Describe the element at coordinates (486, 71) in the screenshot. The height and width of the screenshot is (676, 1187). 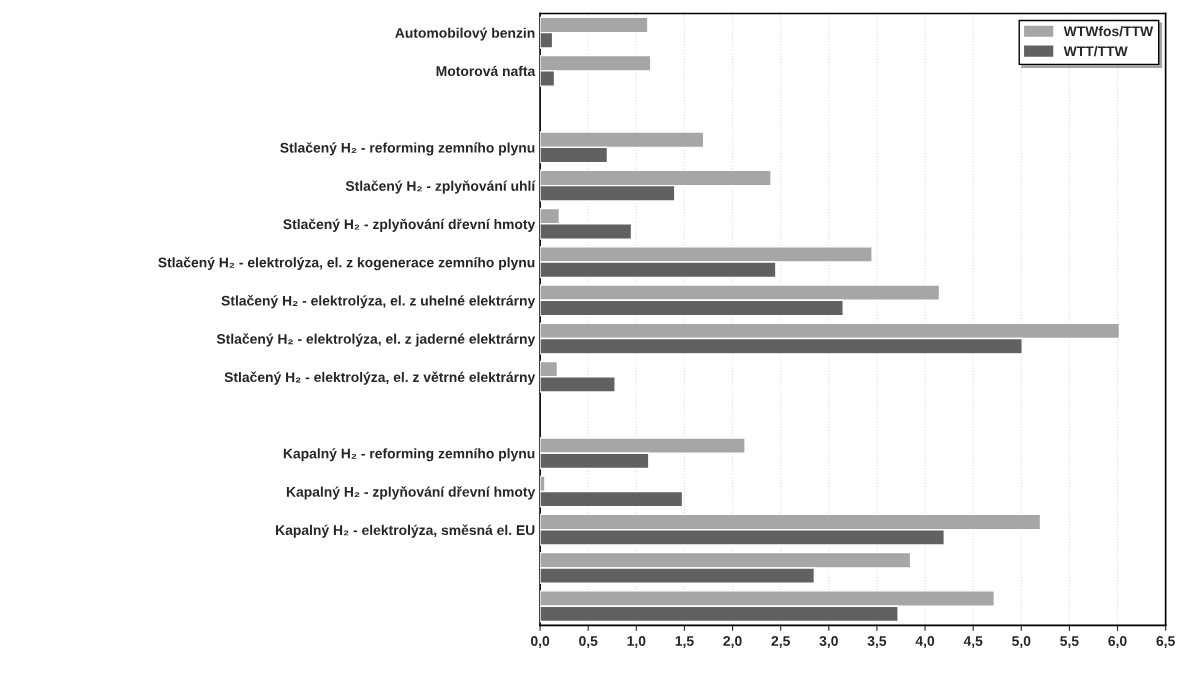
I see `y-tick-label: Motorová nafta` at that location.